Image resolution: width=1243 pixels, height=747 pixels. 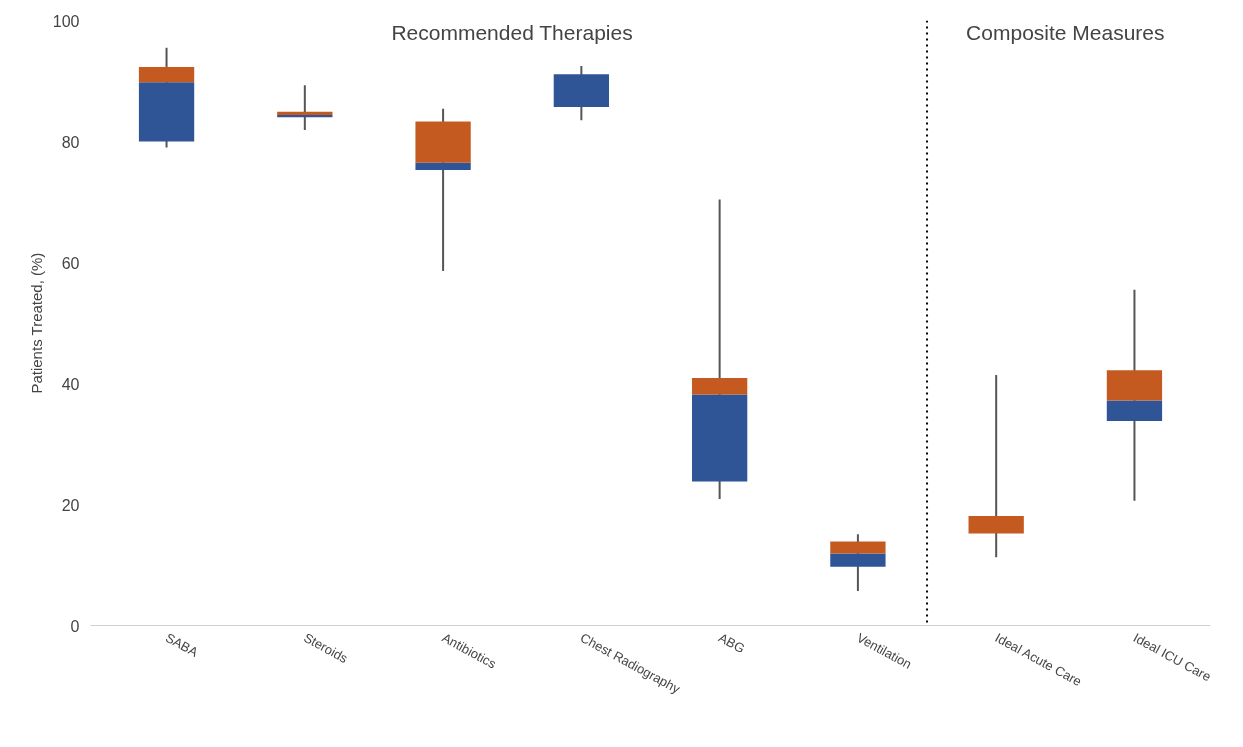 I want to click on x-tick-label: Ideal Acute Care, so click(x=1038, y=659).